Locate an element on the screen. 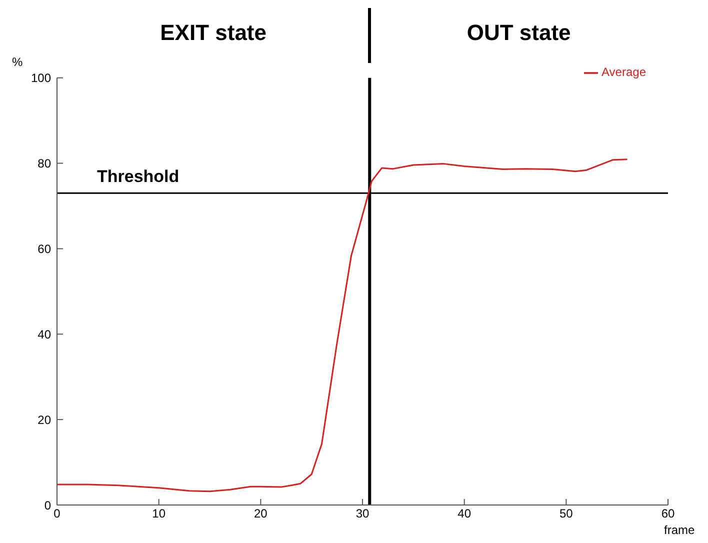  y-tick-label: 60 is located at coordinates (45, 249).